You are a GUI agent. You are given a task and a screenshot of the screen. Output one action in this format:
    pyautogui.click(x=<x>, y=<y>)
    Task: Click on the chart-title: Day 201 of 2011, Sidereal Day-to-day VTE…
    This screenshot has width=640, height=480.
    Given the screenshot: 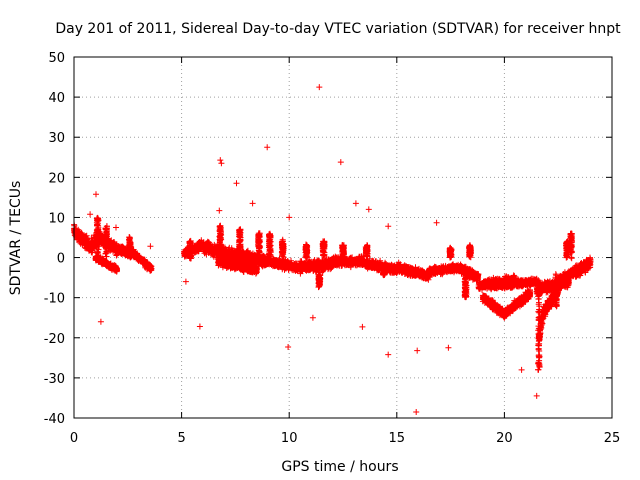 What is the action you would take?
    pyautogui.click(x=338, y=29)
    